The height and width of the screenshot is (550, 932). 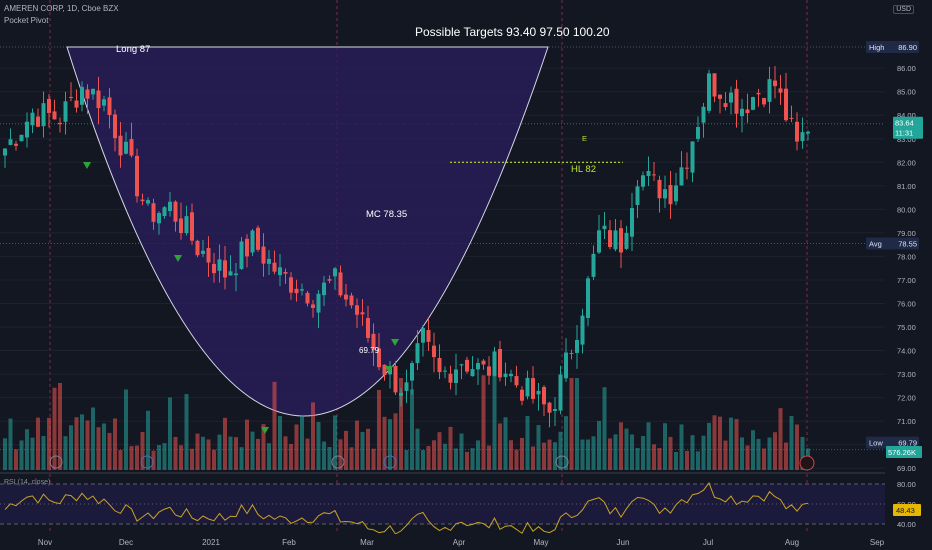 What do you see at coordinates (367, 542) in the screenshot?
I see `time-tick-label: Mar` at bounding box center [367, 542].